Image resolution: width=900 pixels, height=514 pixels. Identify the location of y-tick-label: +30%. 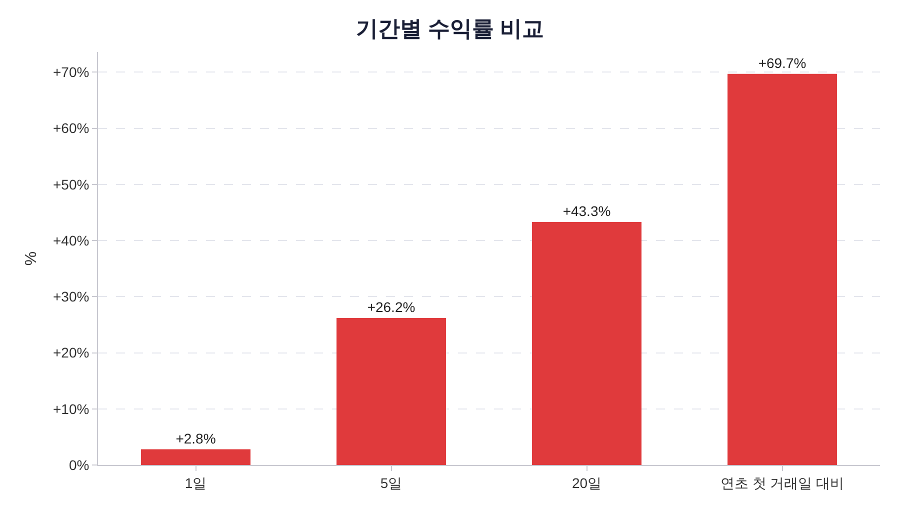
(71, 296).